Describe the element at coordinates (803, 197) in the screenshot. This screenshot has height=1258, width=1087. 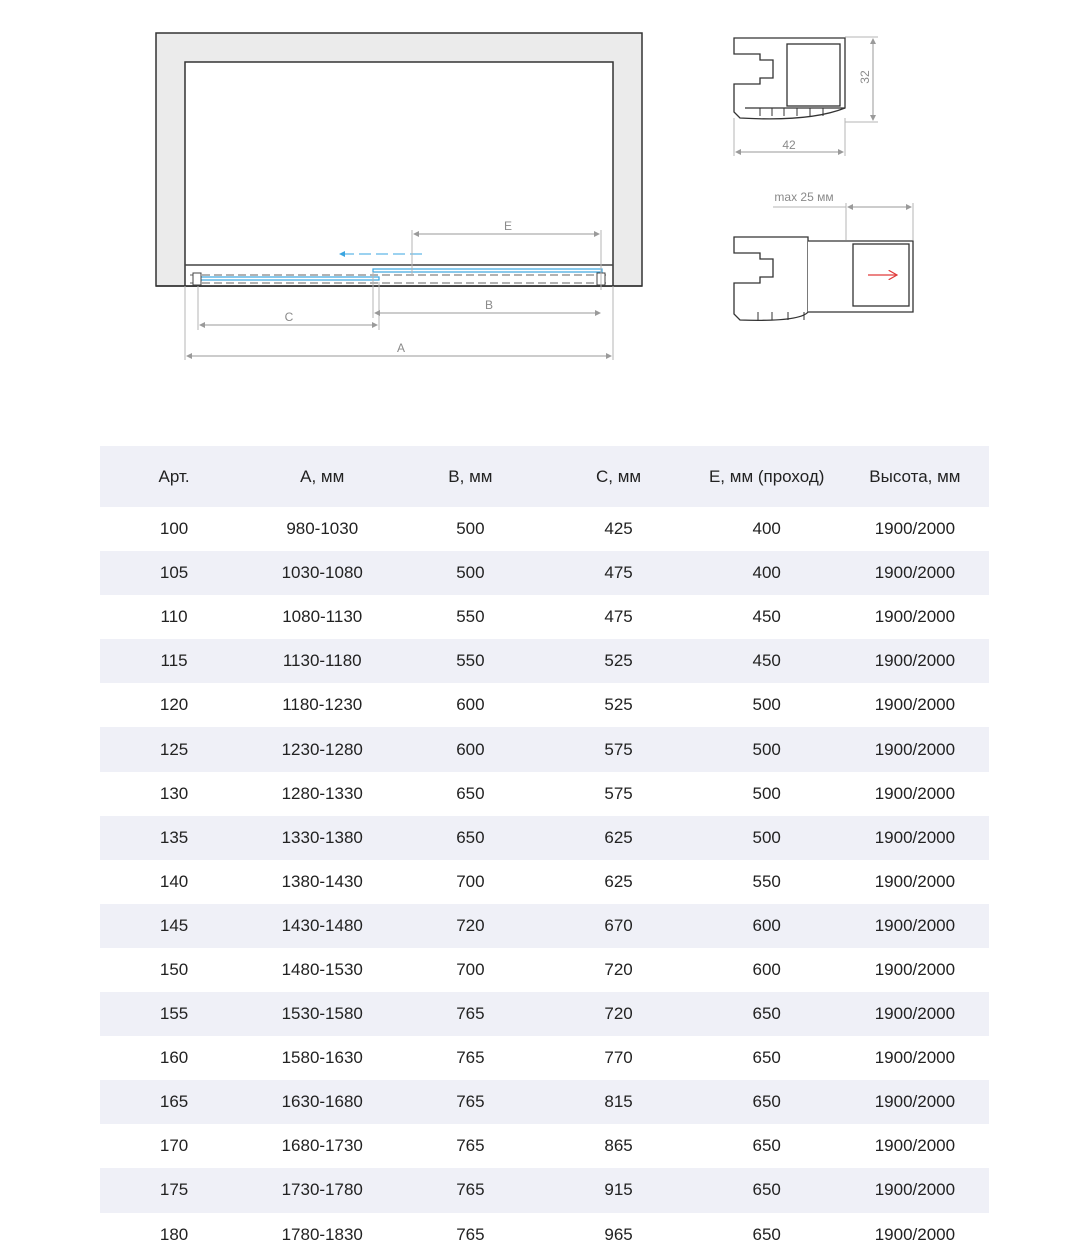
I see `extension-label: max 25 мм` at that location.